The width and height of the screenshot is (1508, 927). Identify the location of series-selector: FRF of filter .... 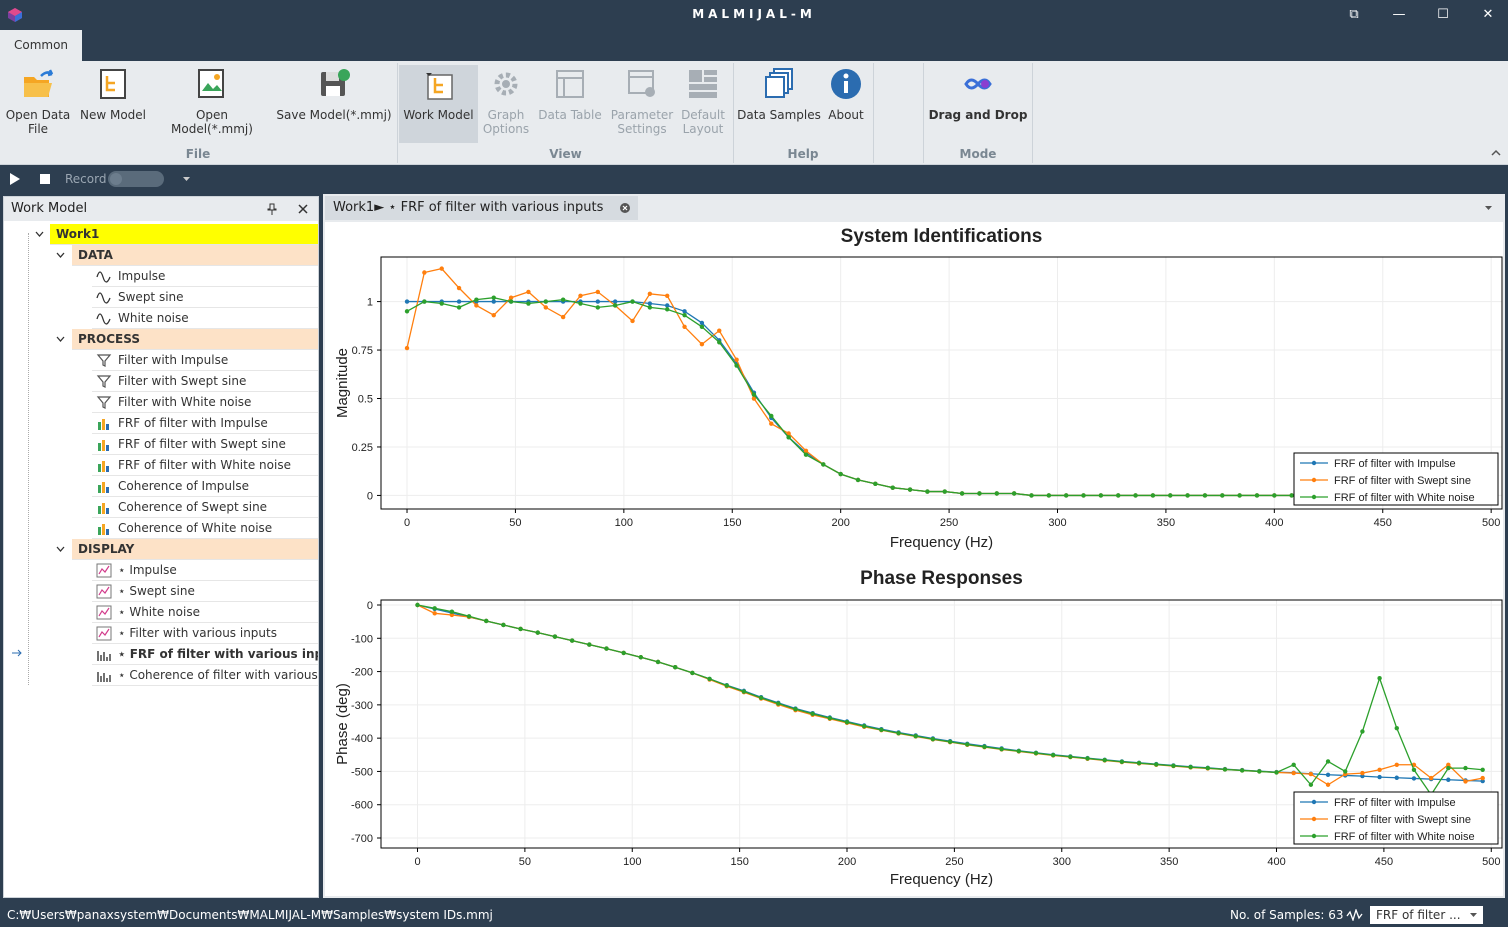
(1426, 915).